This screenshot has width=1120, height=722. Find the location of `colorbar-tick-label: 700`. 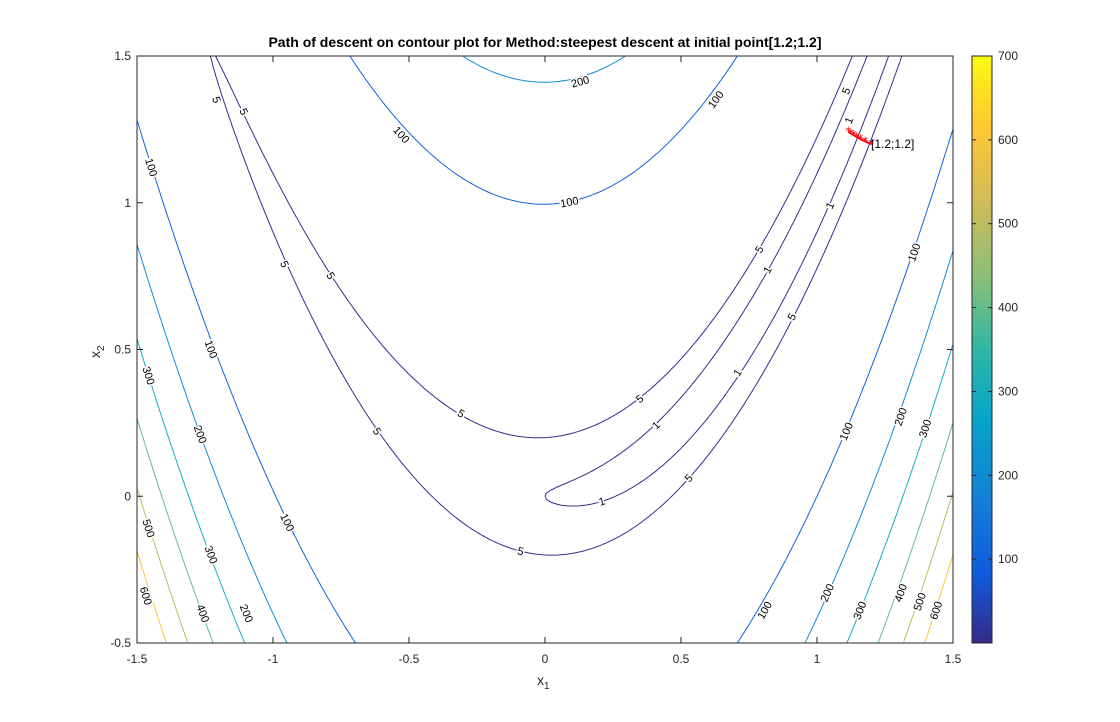

colorbar-tick-label: 700 is located at coordinates (1008, 56).